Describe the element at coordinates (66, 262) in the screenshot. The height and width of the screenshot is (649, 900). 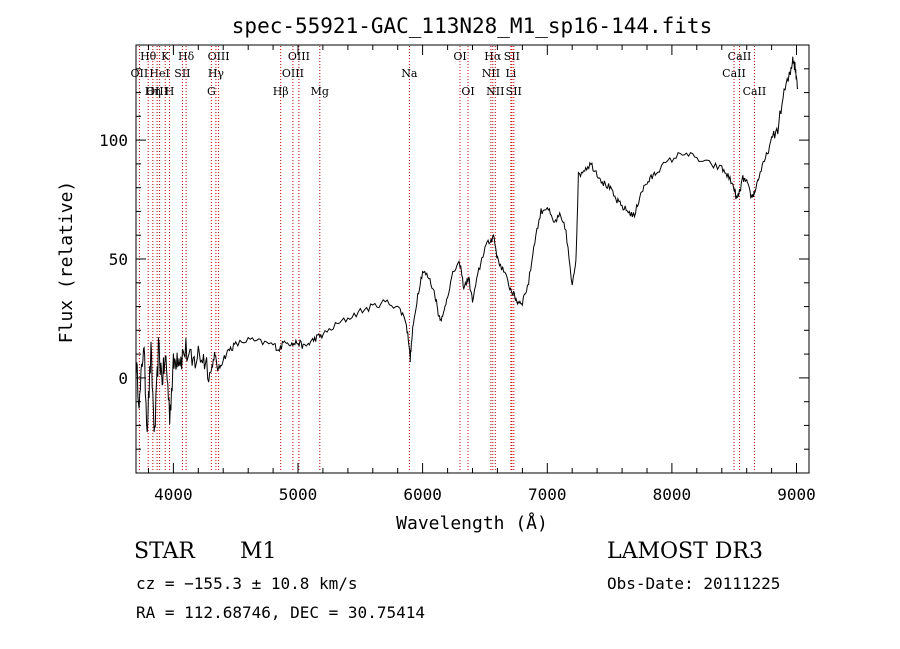
I see `y-axis-label: Flux (relative)` at that location.